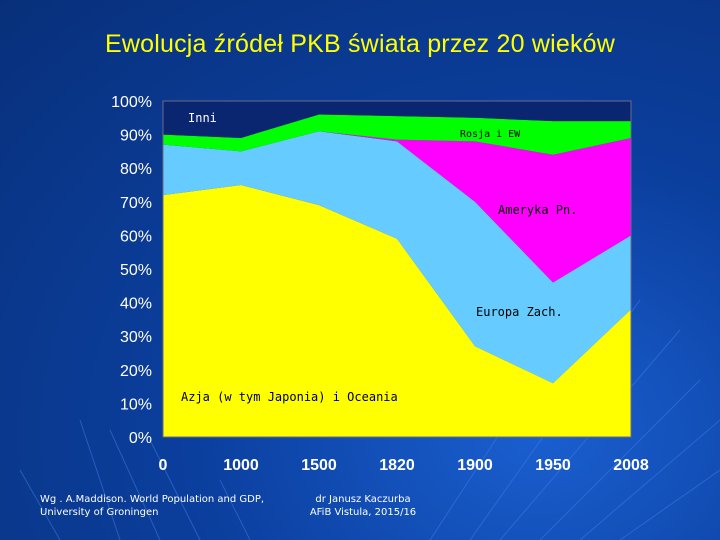  I want to click on y-tick-label: 40%, so click(136, 304).